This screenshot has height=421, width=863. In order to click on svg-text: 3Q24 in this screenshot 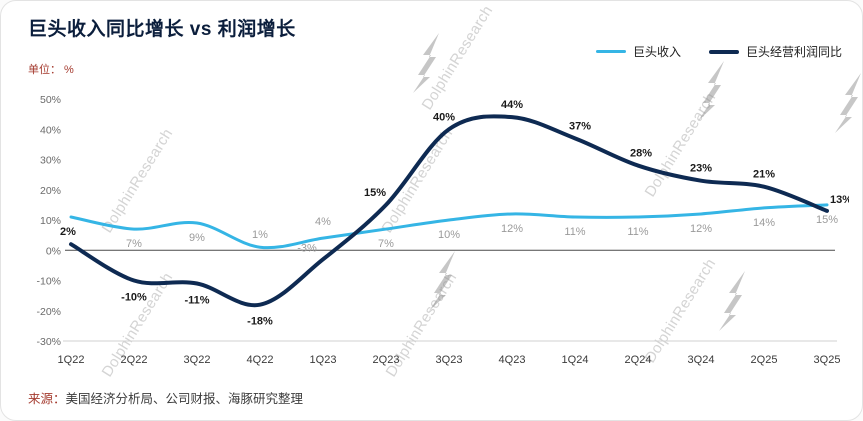, I will do `click(701, 360)`.